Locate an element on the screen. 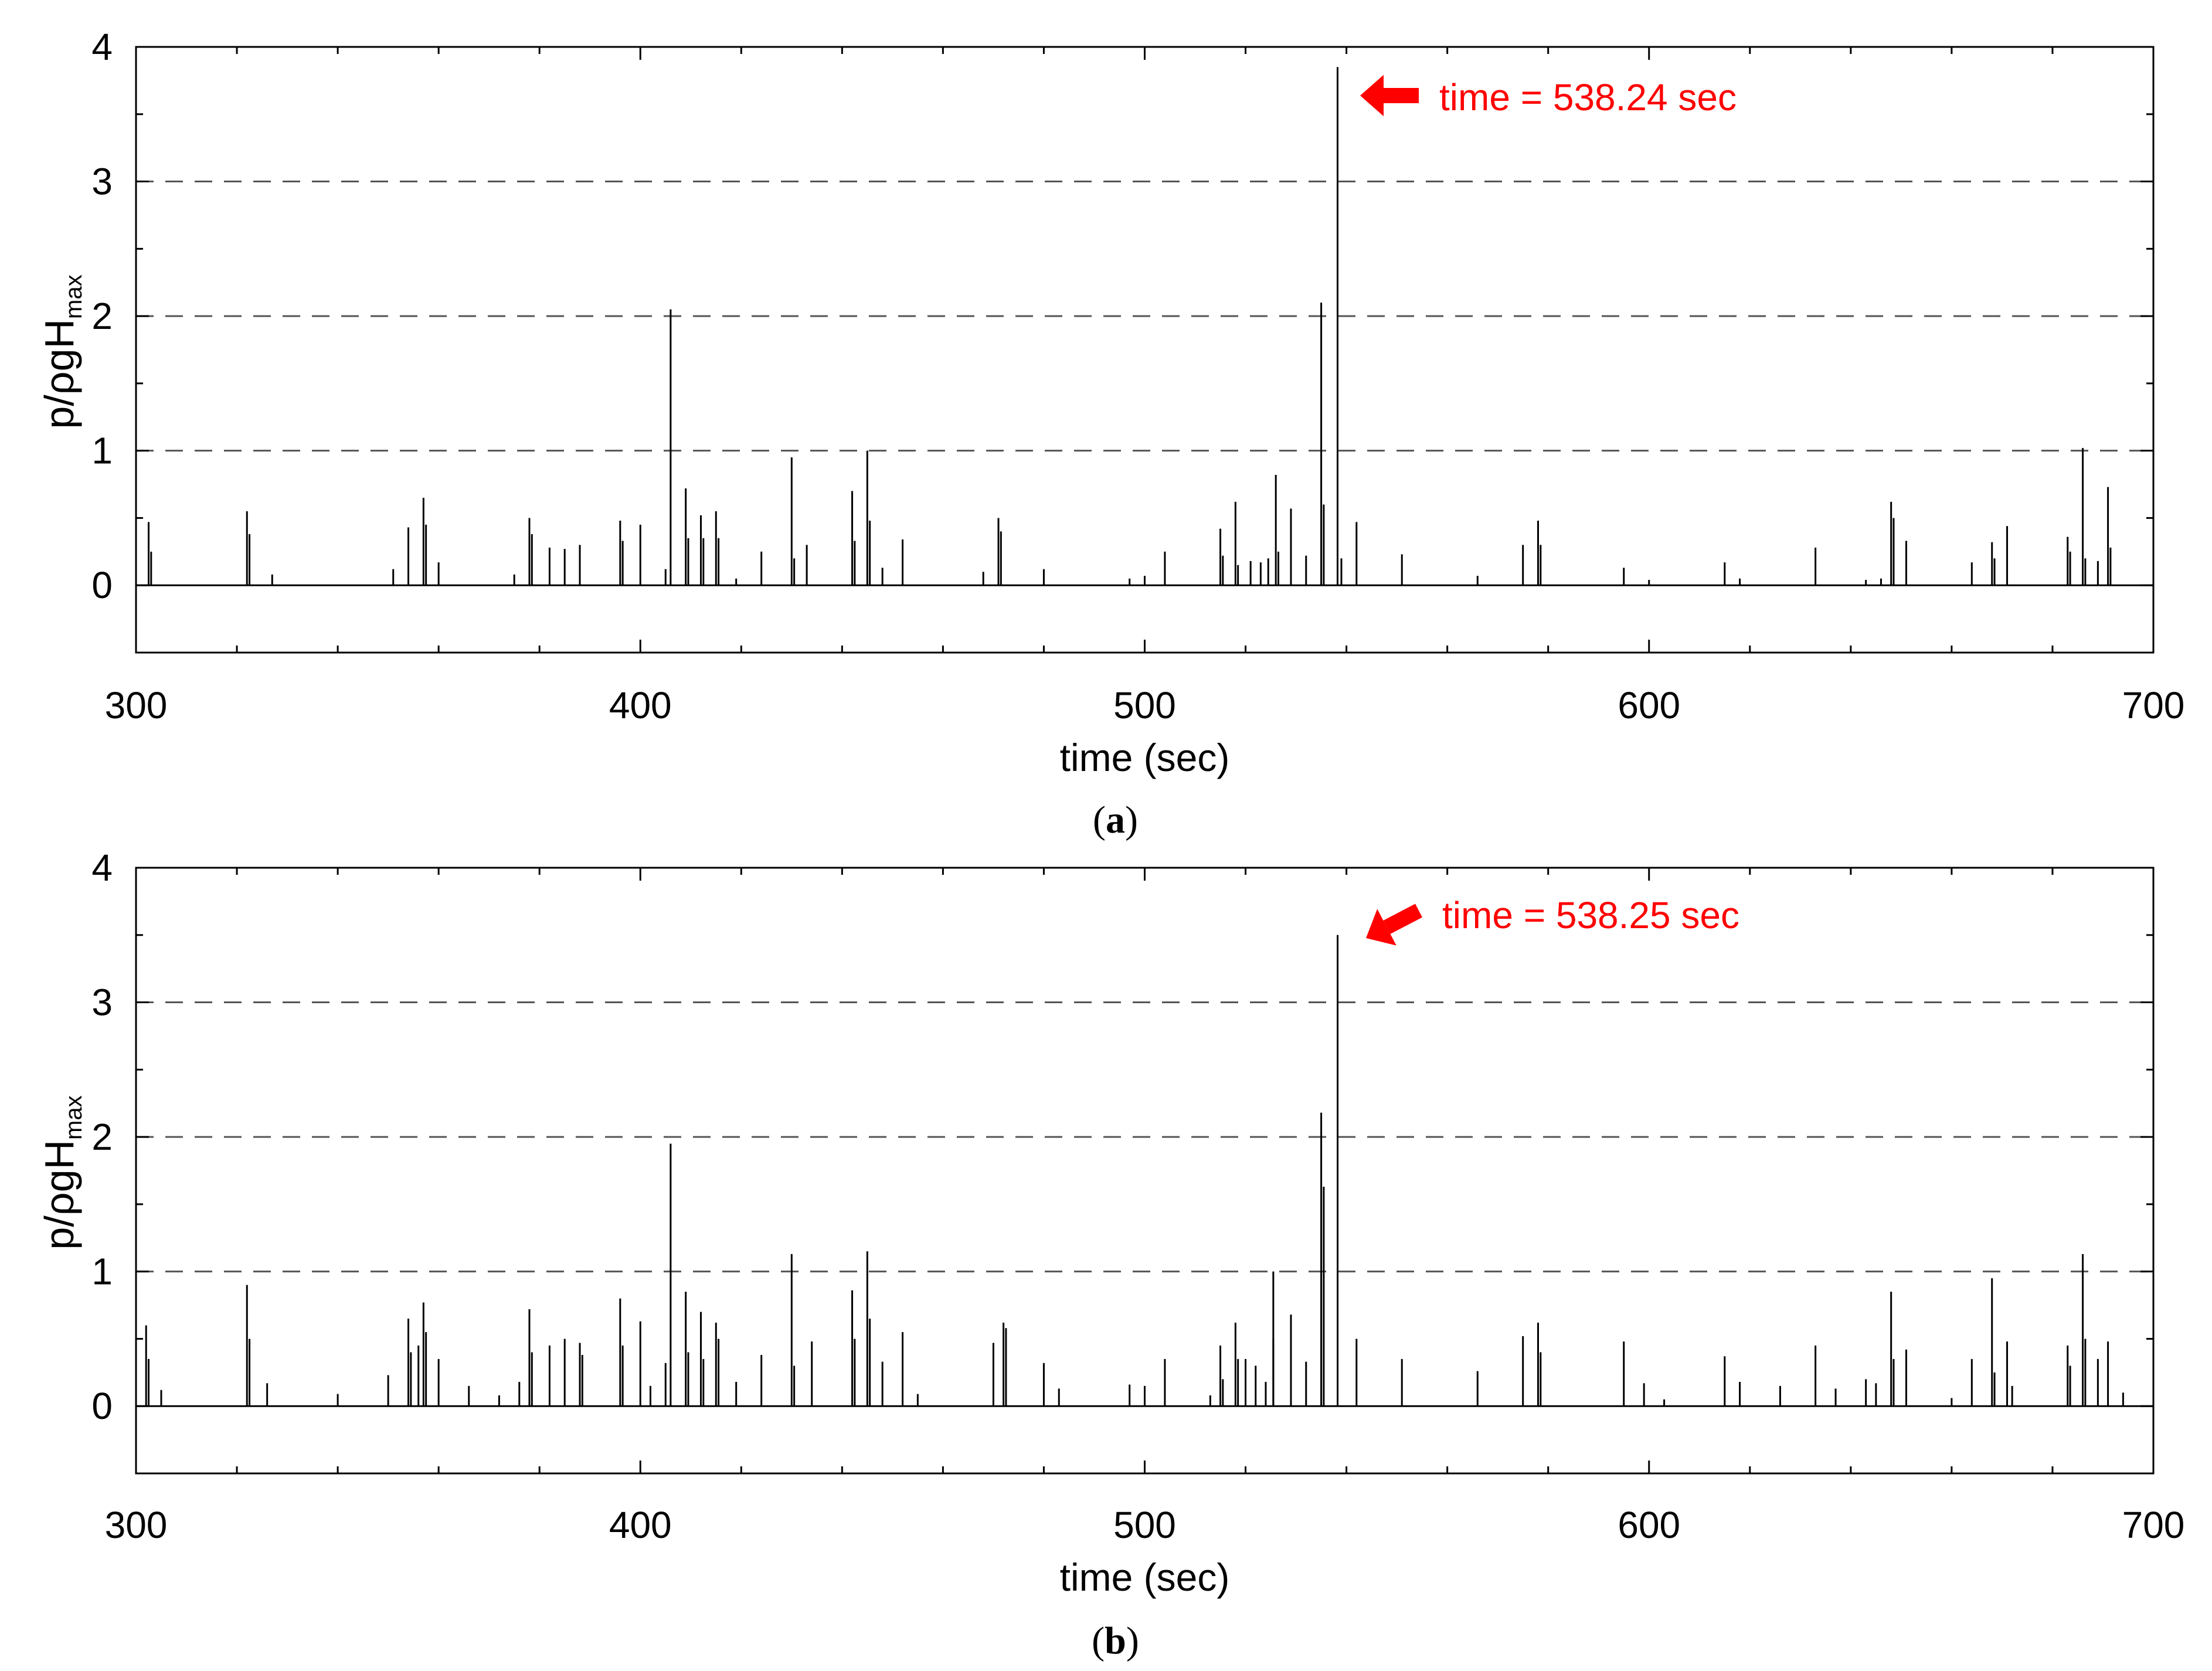  panel-label: (b) is located at coordinates (1115, 1641).